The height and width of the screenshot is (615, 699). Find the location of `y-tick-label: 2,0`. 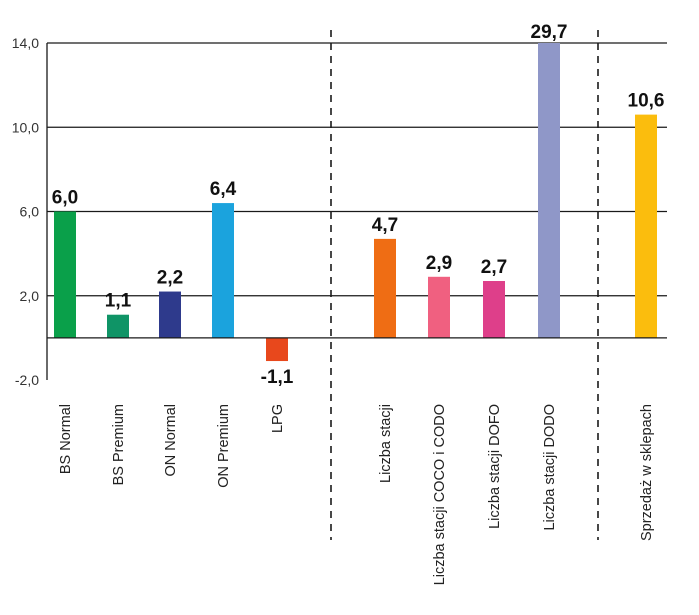

y-tick-label: 2,0 is located at coordinates (30, 296).